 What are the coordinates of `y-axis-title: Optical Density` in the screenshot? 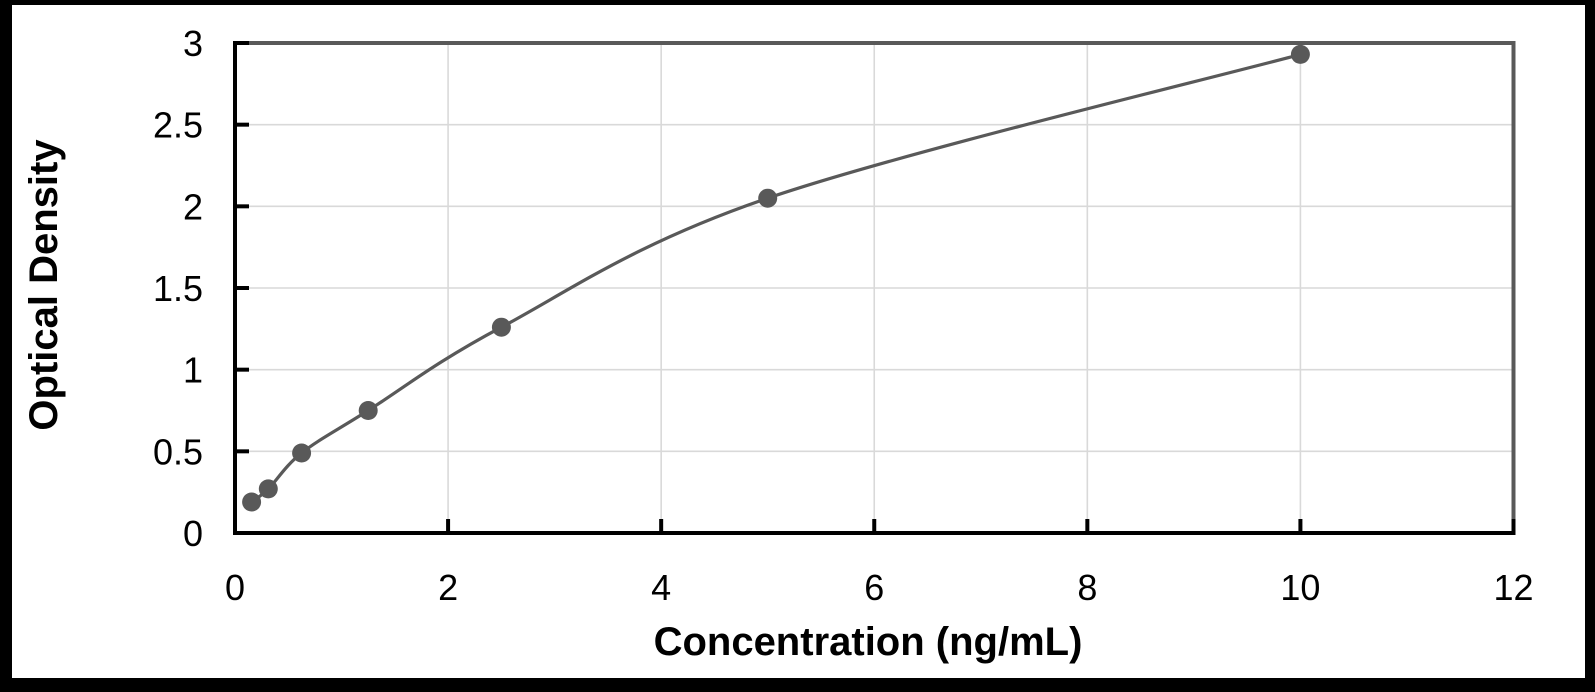 It's located at (44, 285).